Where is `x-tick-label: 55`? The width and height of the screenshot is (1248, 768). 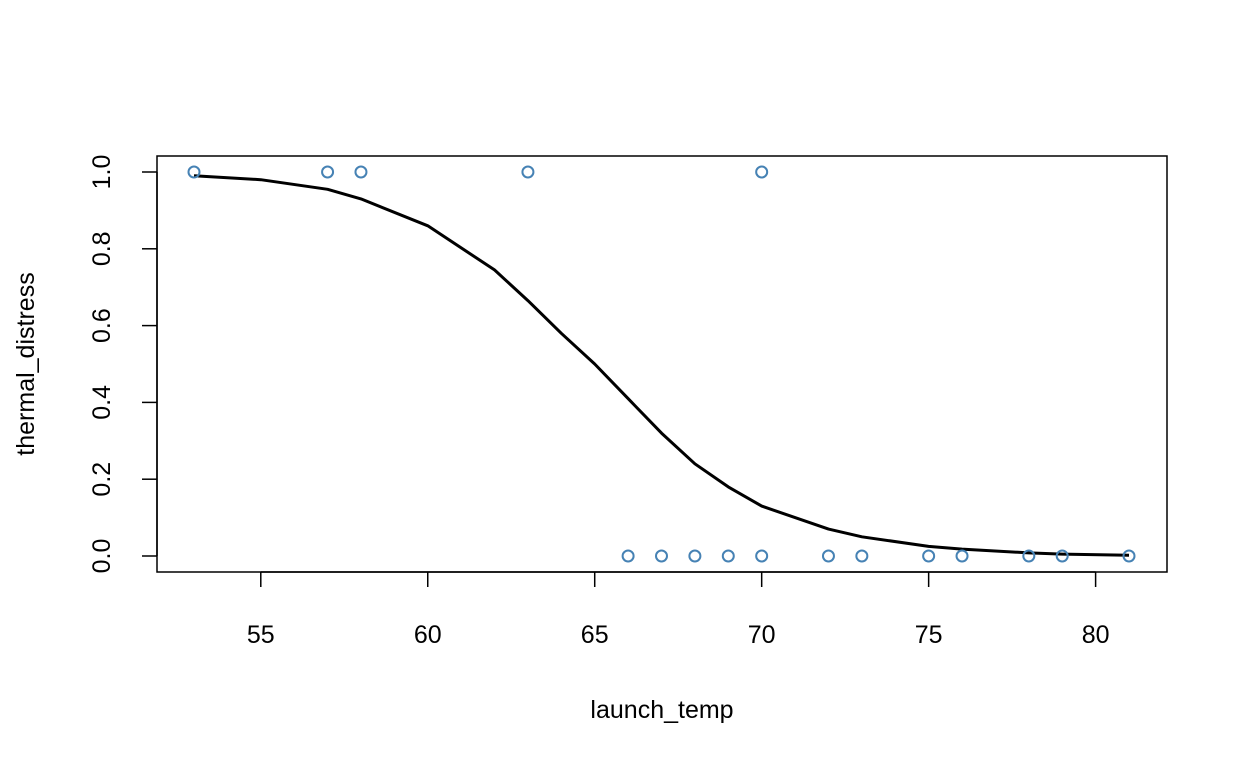 x-tick-label: 55 is located at coordinates (261, 635).